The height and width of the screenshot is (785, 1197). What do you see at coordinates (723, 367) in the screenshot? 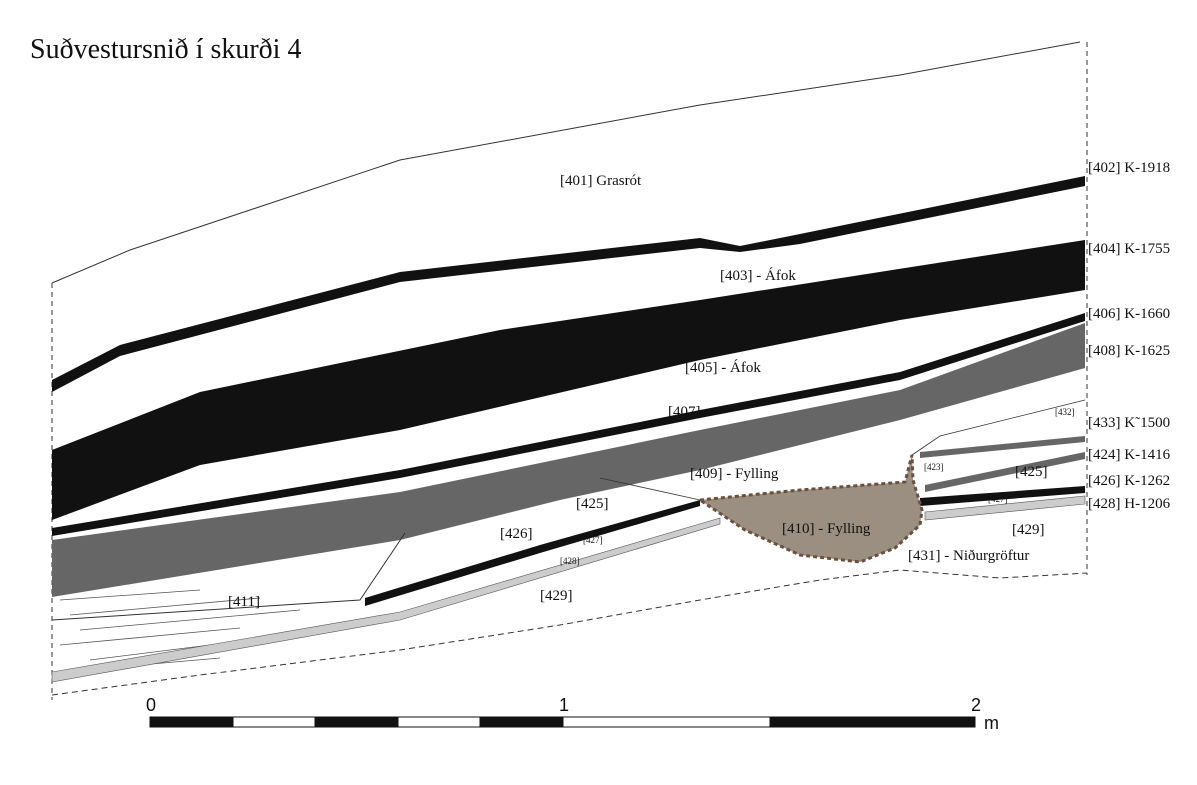
I see `layer-label: [405] - Áfok` at bounding box center [723, 367].